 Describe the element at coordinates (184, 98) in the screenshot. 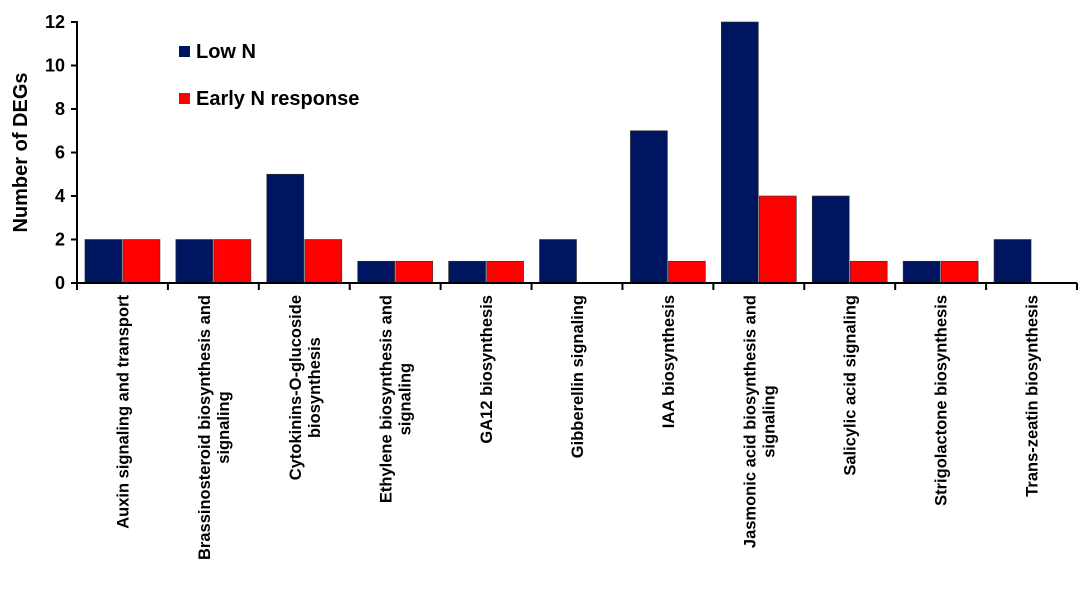

I see `legend-swatch-early-n-response` at that location.